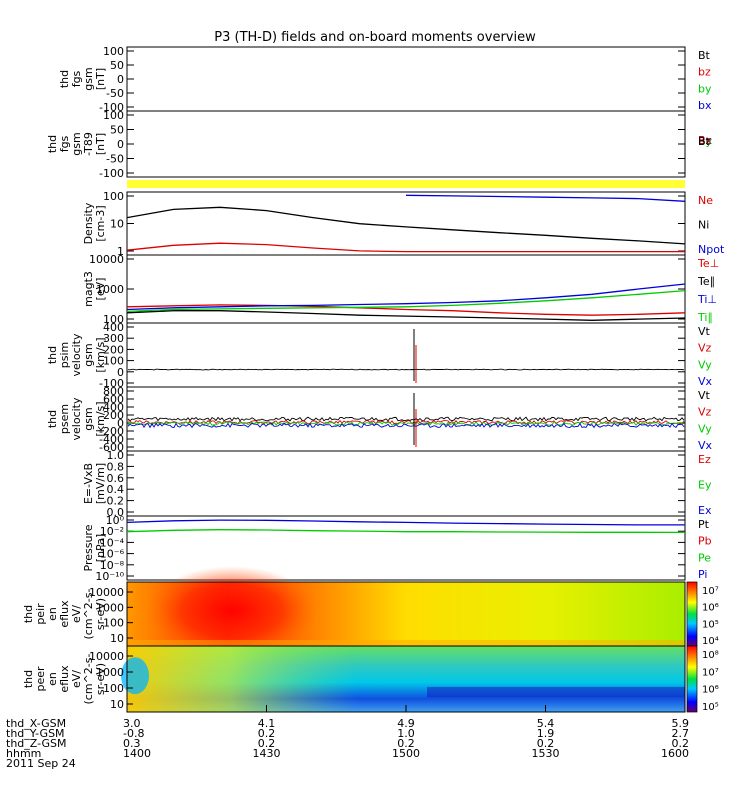  What do you see at coordinates (702, 574) in the screenshot?
I see `legend-Pi: Pi` at bounding box center [702, 574].